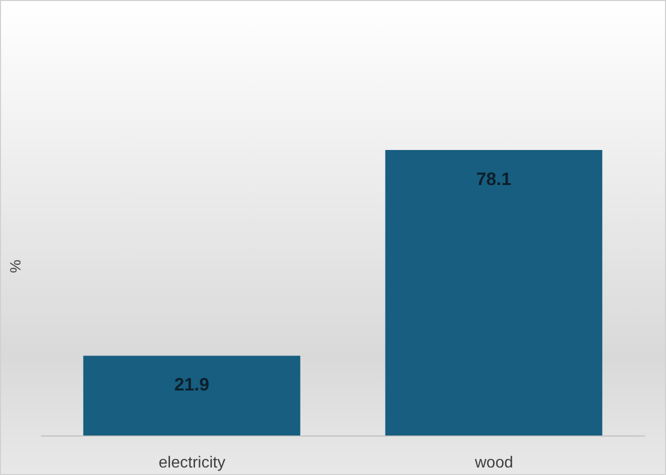  Describe the element at coordinates (192, 384) in the screenshot. I see `data-label: 21.9` at that location.